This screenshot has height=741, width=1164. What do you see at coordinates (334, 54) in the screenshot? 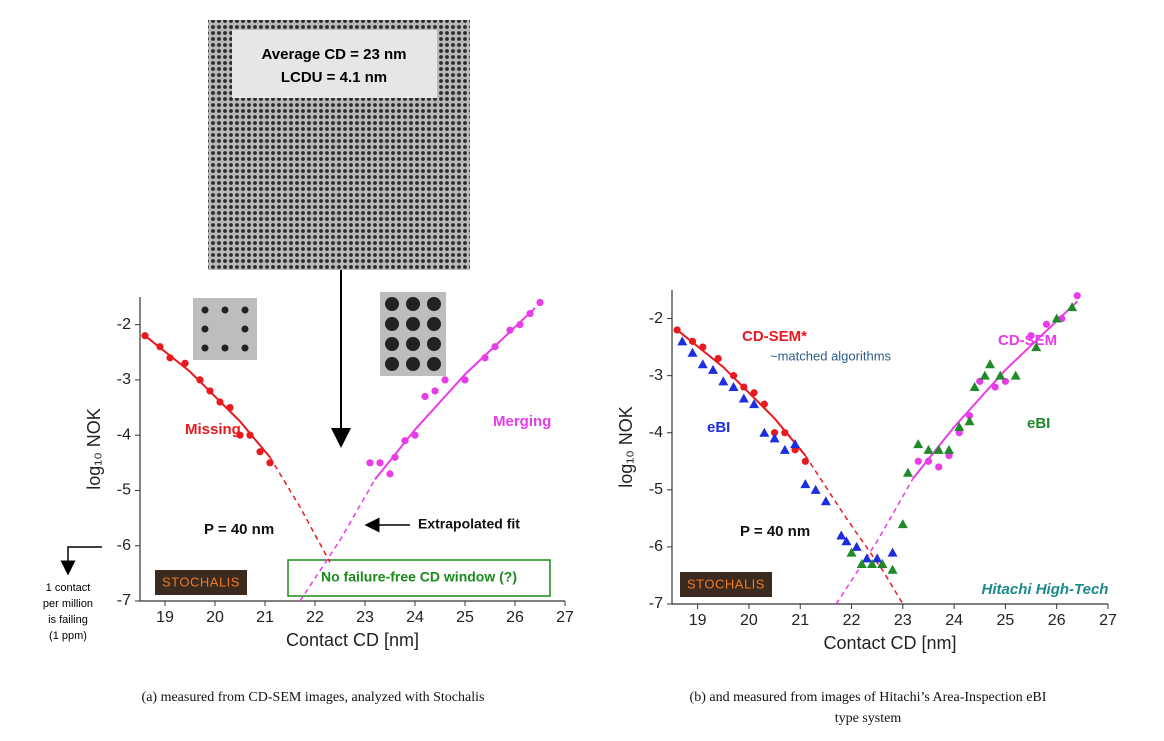
I see `sem-text: Average CD = 23 nm` at bounding box center [334, 54].